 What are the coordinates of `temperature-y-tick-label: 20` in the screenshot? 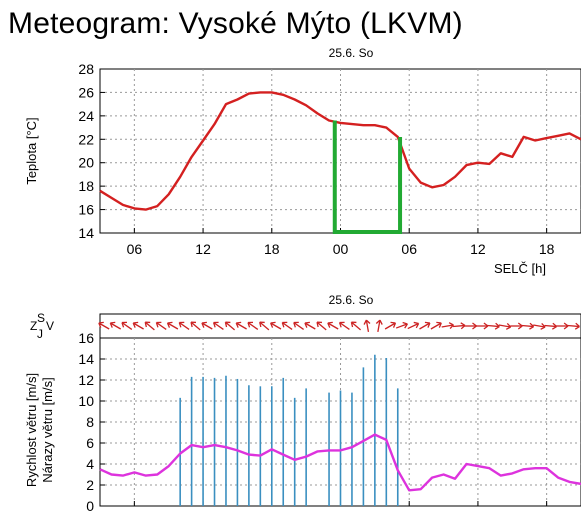 It's located at (86, 163).